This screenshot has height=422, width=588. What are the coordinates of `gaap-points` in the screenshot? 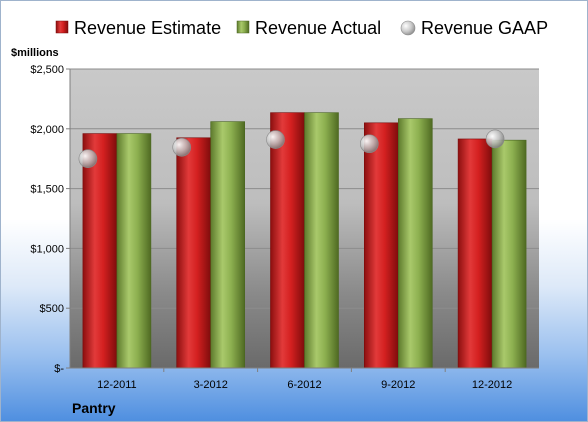 It's located at (291, 148).